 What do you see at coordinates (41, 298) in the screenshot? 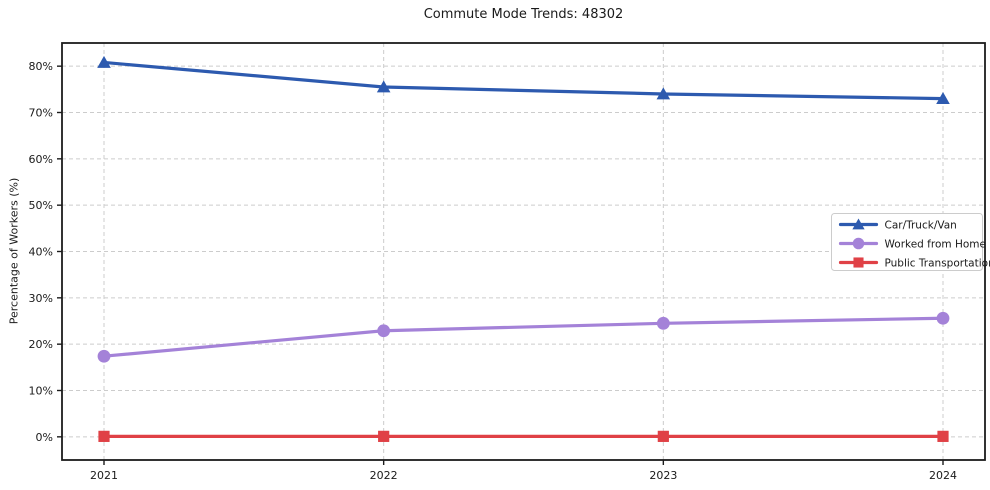
I see `y-tick-label: 30%` at bounding box center [41, 298].